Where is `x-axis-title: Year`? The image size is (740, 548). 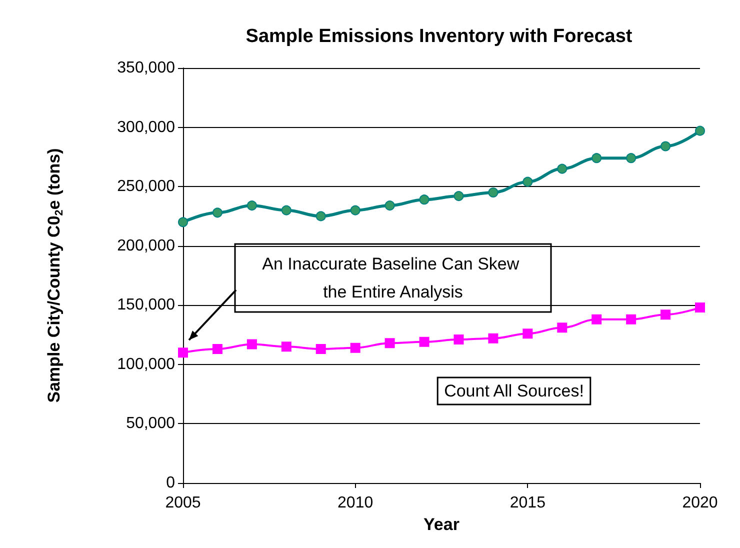
x-axis-title: Year is located at coordinates (442, 524).